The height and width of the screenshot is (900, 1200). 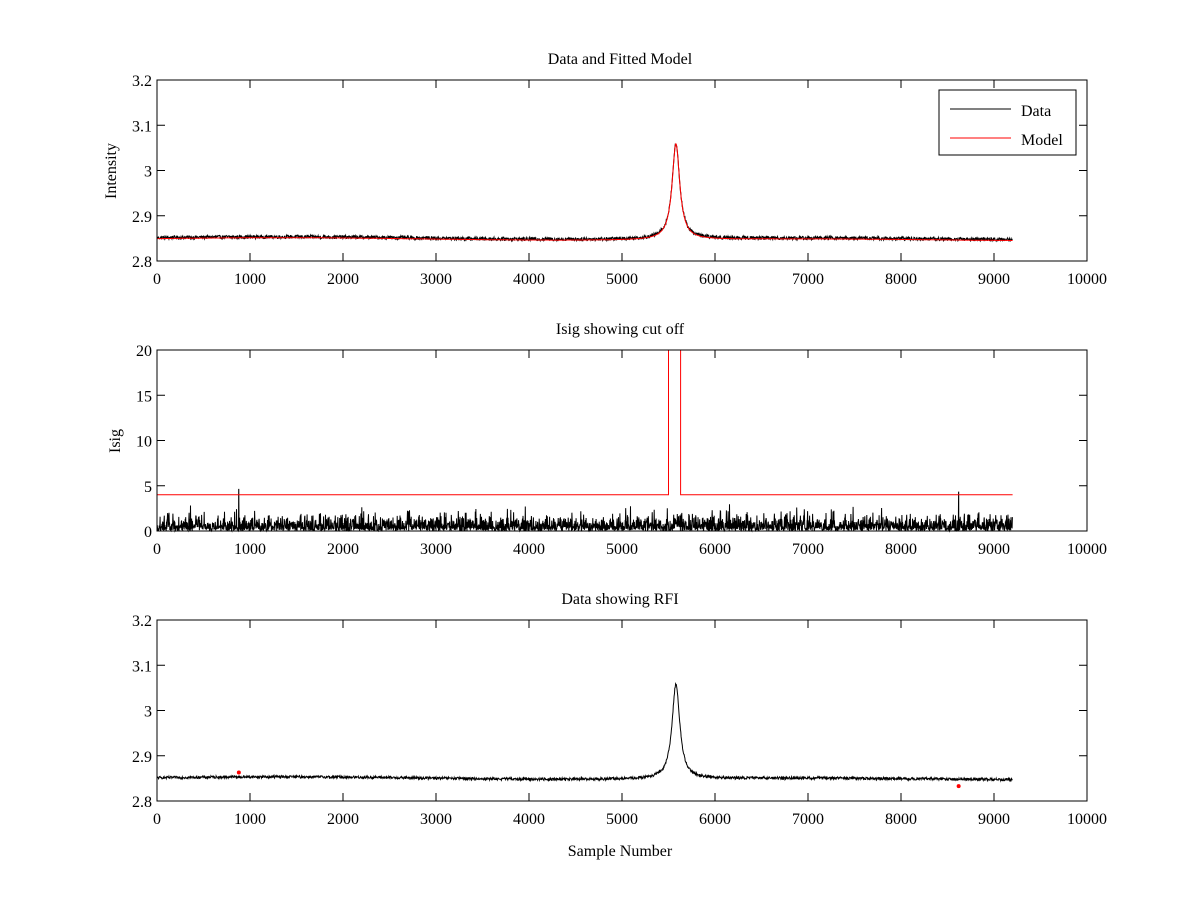 What do you see at coordinates (1042, 140) in the screenshot?
I see `legend-label-model: Model` at bounding box center [1042, 140].